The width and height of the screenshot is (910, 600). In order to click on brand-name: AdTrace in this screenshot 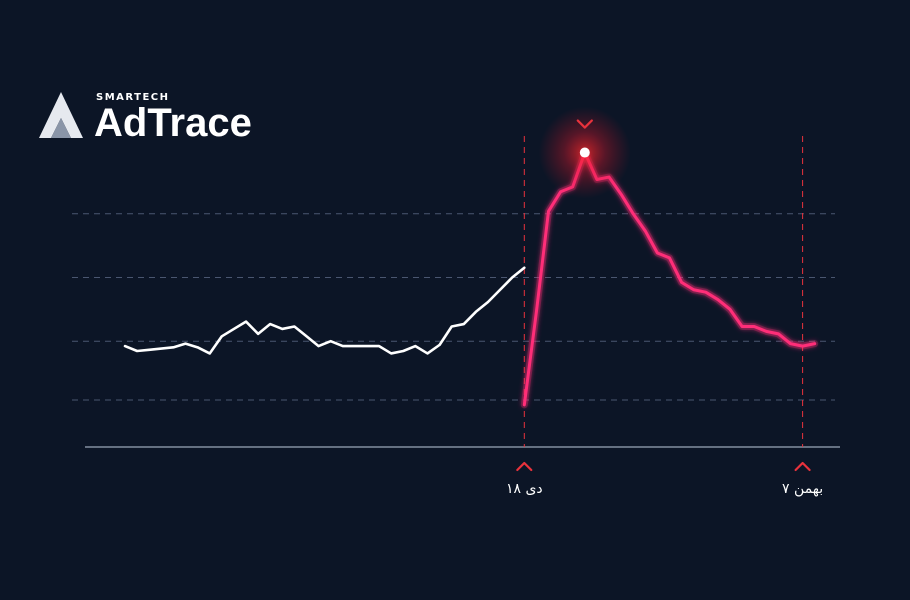, I will do `click(173, 122)`.